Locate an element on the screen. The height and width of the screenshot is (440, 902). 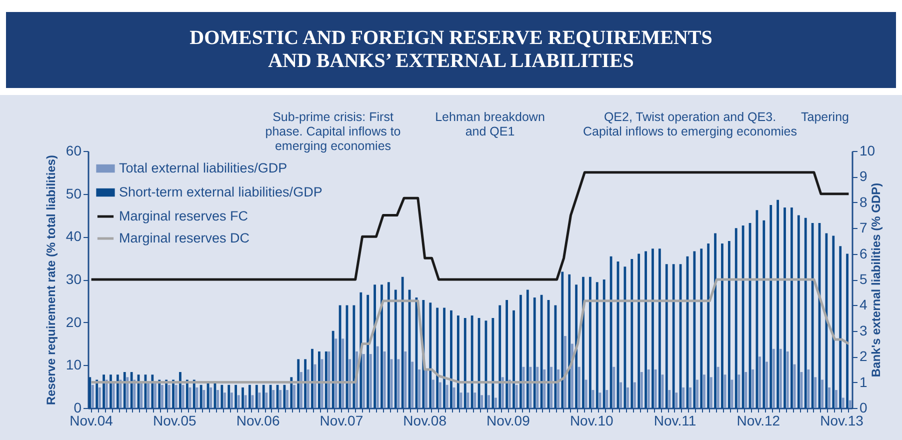
legend-label: Short-term external liabilities/GDP is located at coordinates (220, 192).